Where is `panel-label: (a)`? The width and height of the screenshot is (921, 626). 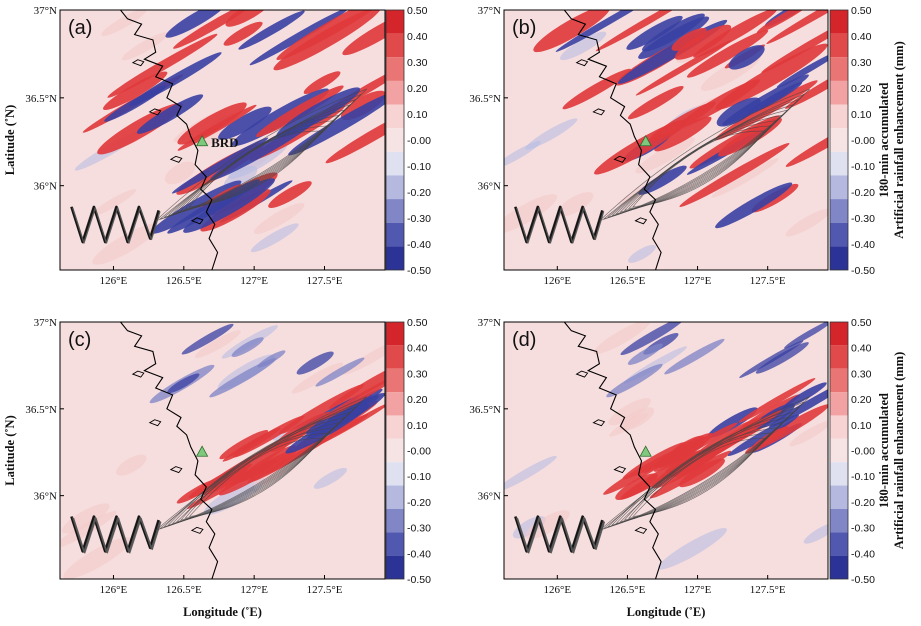 panel-label: (a) is located at coordinates (80, 28).